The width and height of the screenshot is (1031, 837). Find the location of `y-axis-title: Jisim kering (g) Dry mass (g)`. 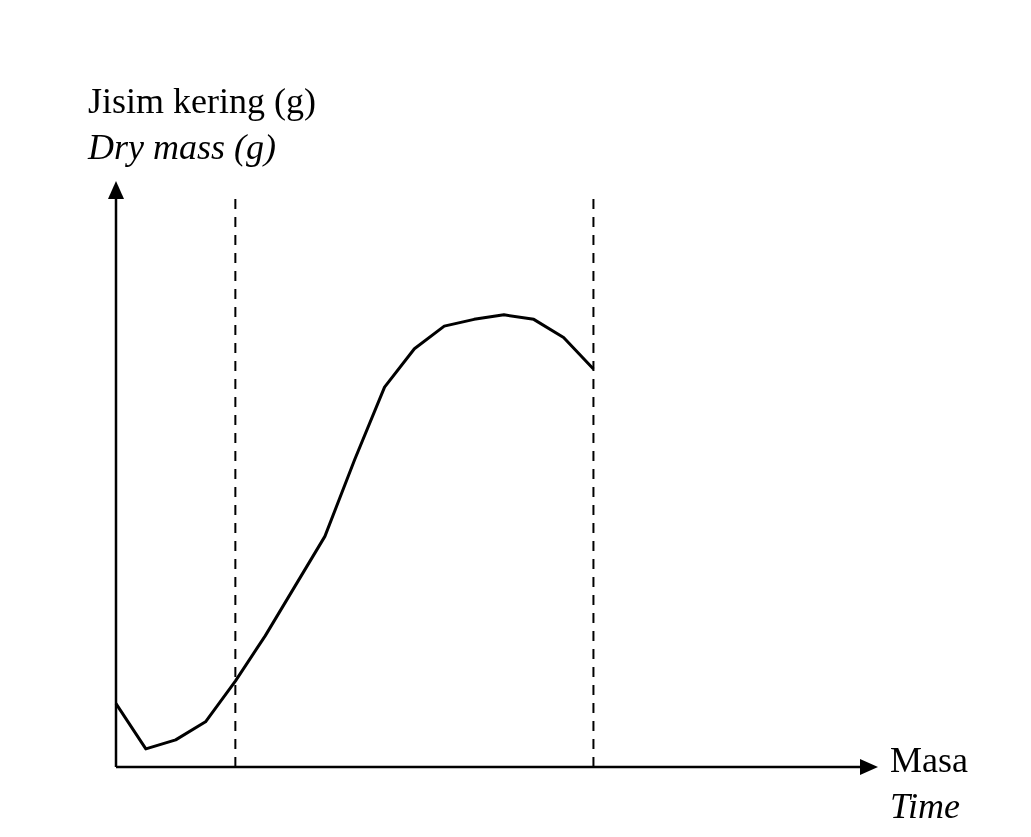

y-axis-title: Jisim kering (g) Dry mass (g) is located at coordinates (202, 124).